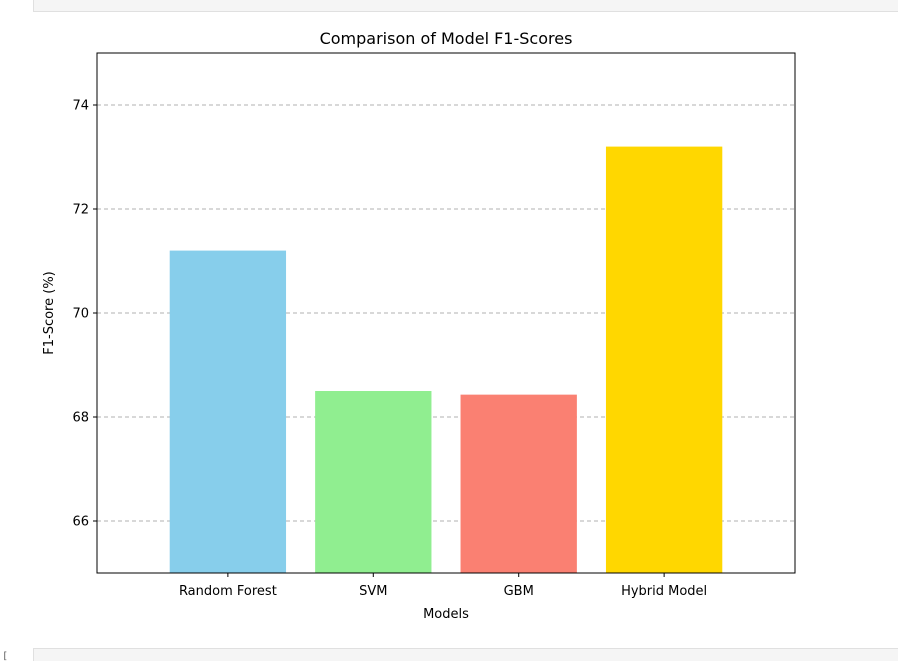 This screenshot has width=898, height=662. What do you see at coordinates (465, 6) in the screenshot?
I see `notebook-cell-top` at bounding box center [465, 6].